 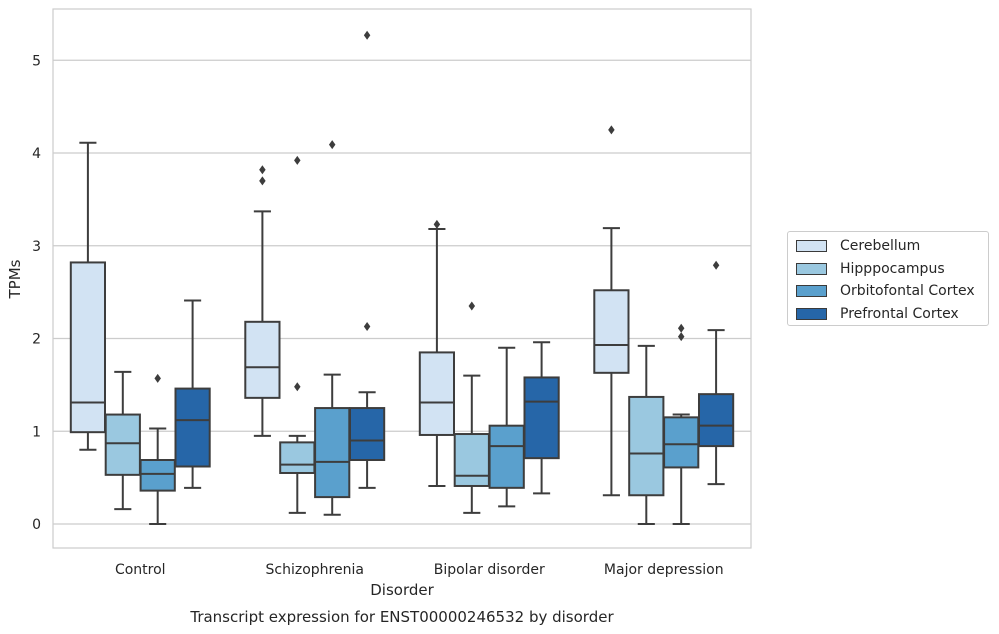 What do you see at coordinates (899, 313) in the screenshot?
I see `legend-label: Prefrontal Cortex` at bounding box center [899, 313].